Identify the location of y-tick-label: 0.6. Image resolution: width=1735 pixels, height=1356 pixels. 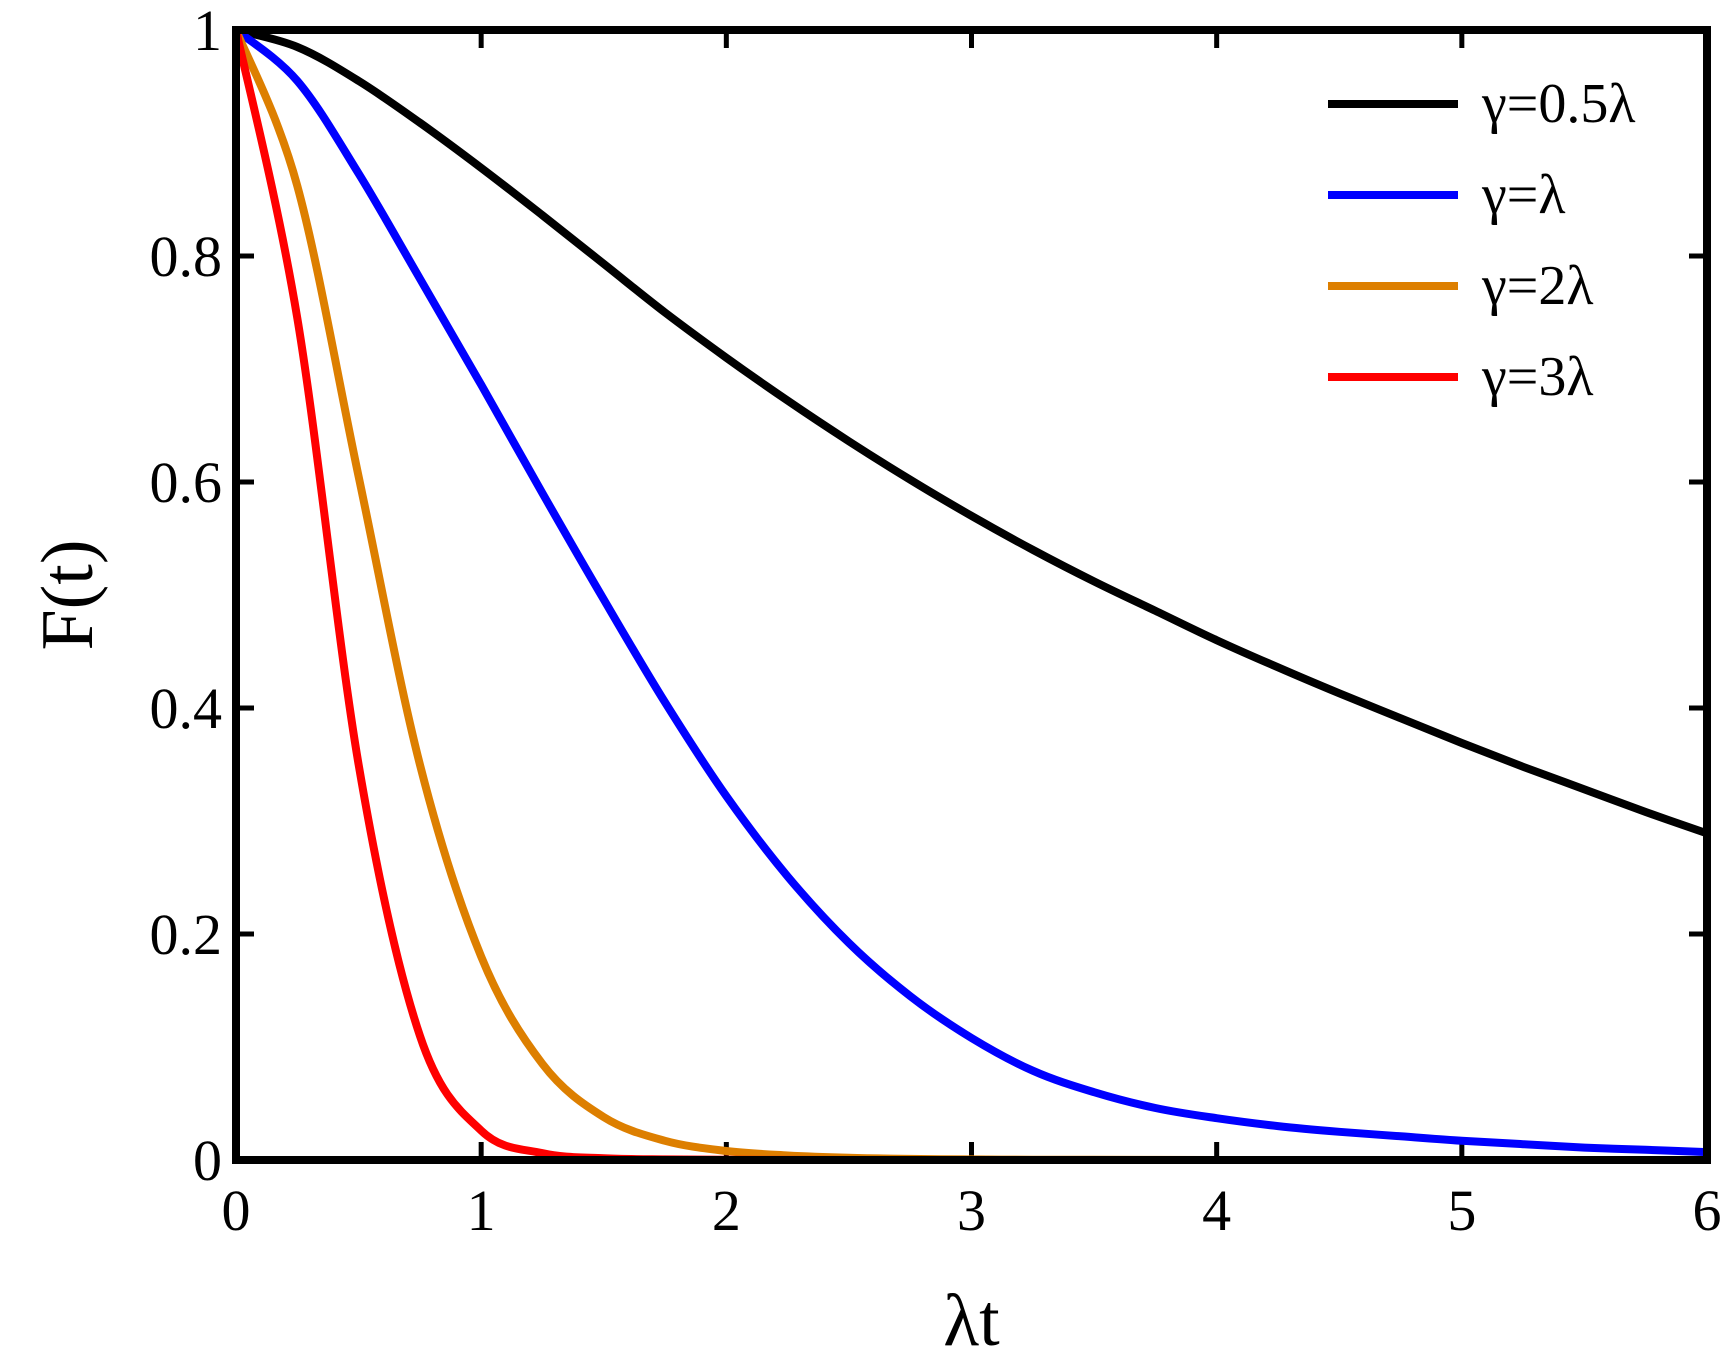
(186, 482).